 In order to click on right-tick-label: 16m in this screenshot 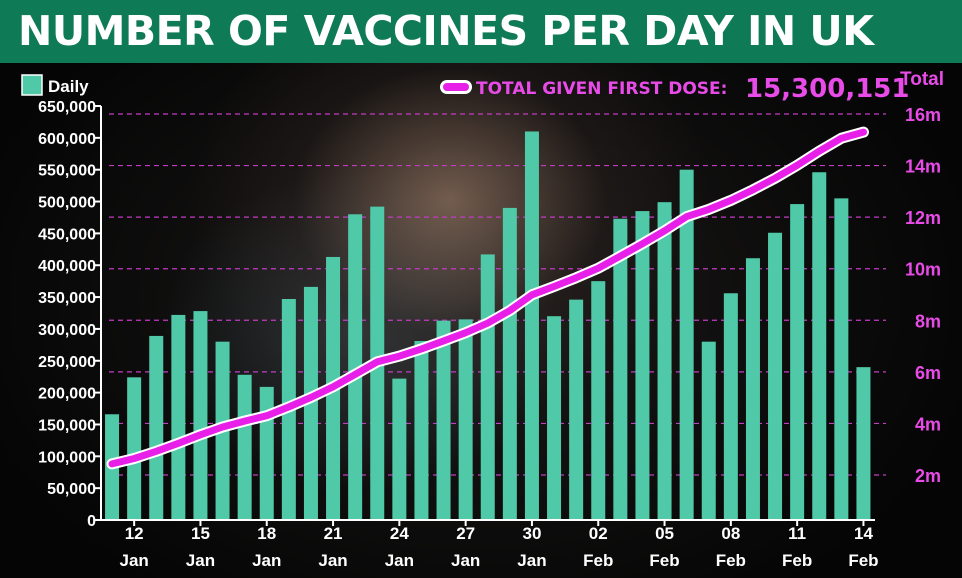, I will do `click(923, 115)`.